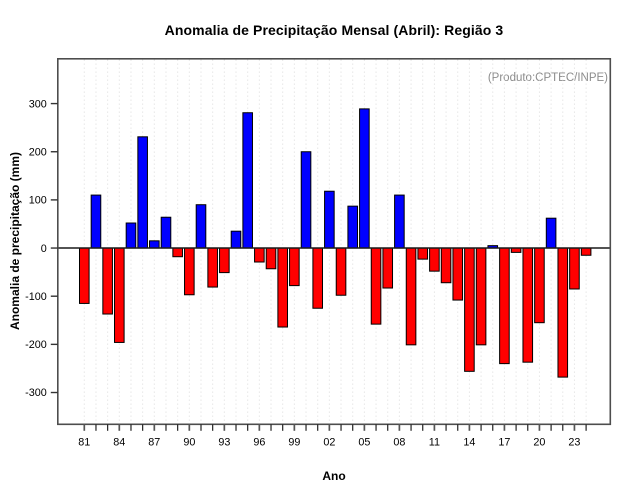 The height and width of the screenshot is (500, 640). What do you see at coordinates (399, 221) in the screenshot?
I see `bar-2008` at bounding box center [399, 221].